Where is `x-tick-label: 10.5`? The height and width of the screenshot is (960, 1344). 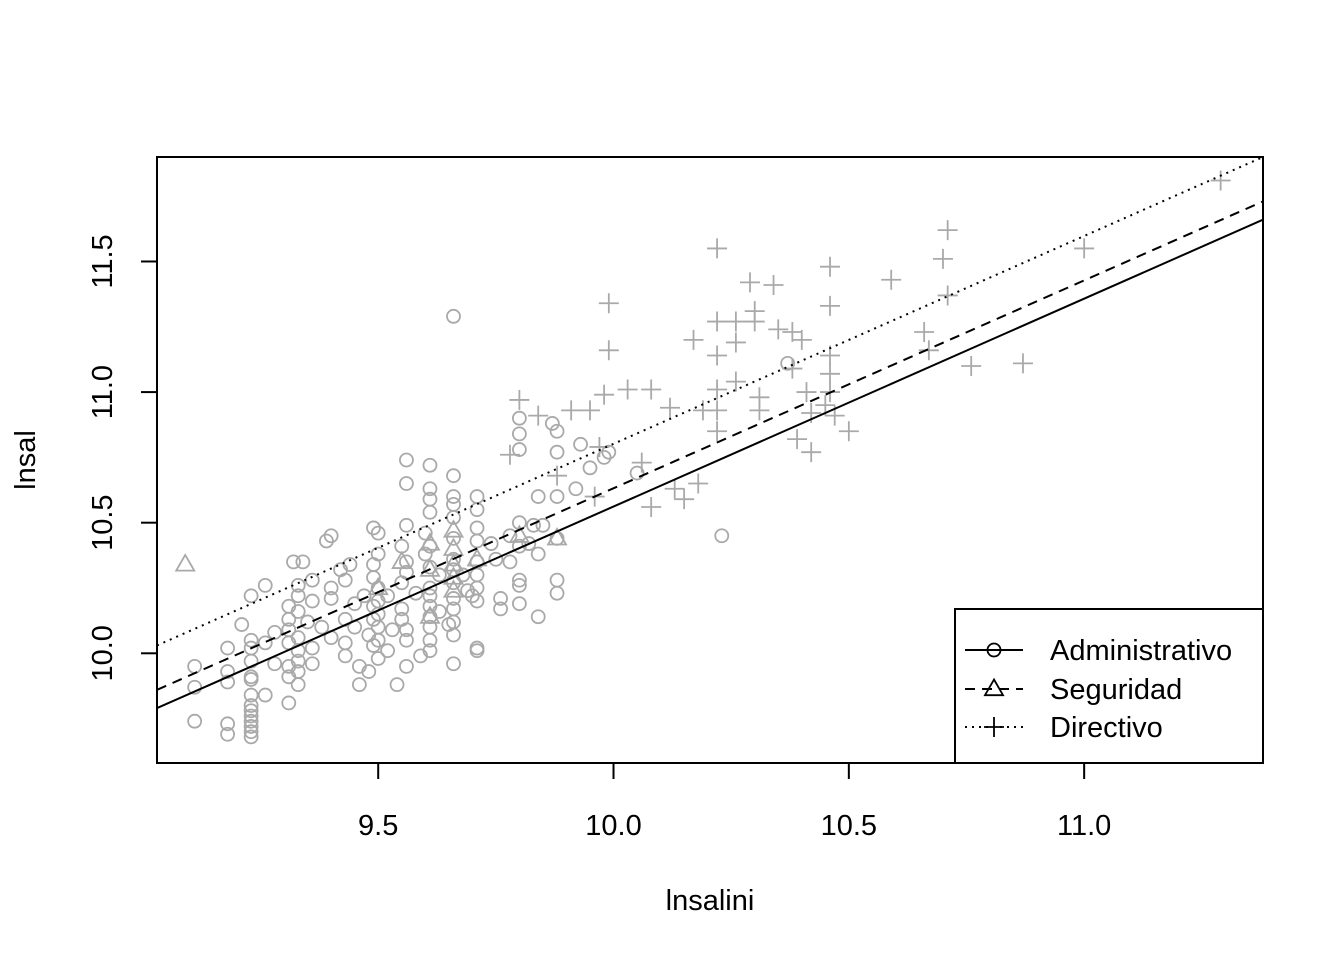 x-tick-label: 10.5 is located at coordinates (849, 826).